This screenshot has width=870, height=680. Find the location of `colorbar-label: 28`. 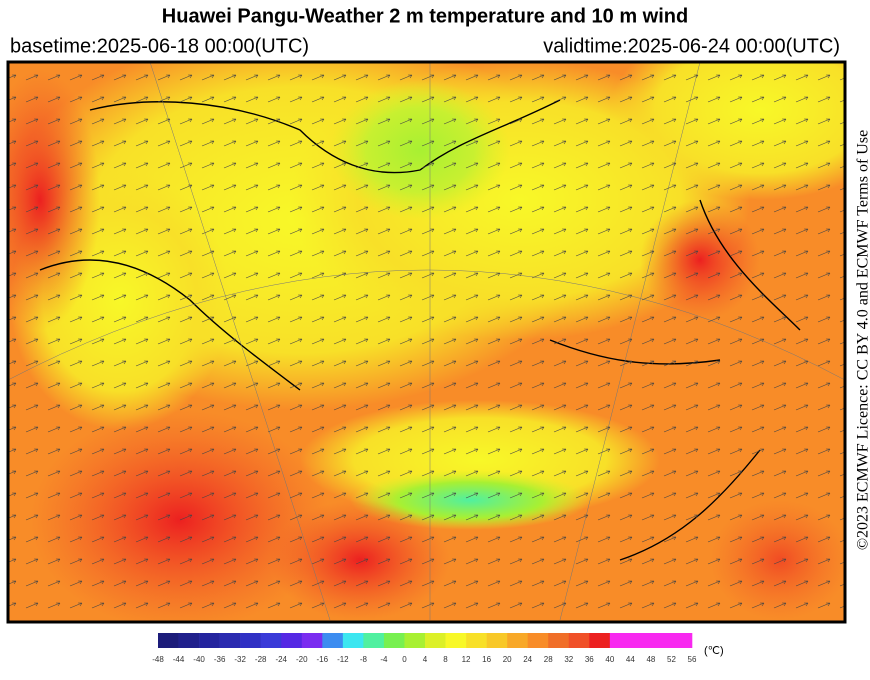

colorbar-label: 28 is located at coordinates (548, 659).